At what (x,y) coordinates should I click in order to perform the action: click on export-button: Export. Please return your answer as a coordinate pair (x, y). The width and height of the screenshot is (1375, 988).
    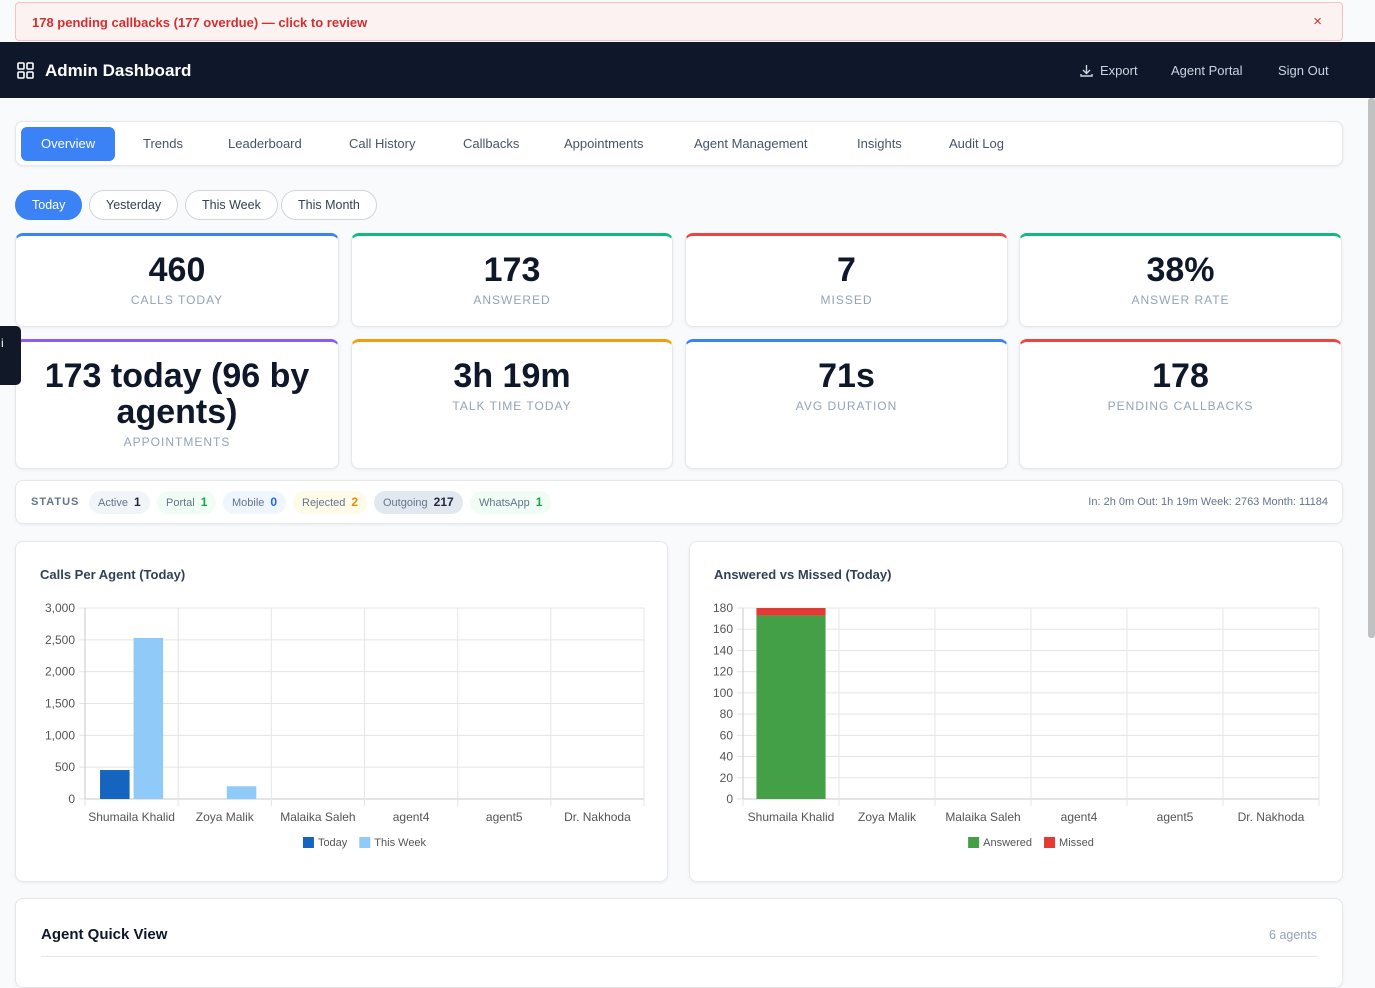
    Looking at the image, I should click on (1119, 70).